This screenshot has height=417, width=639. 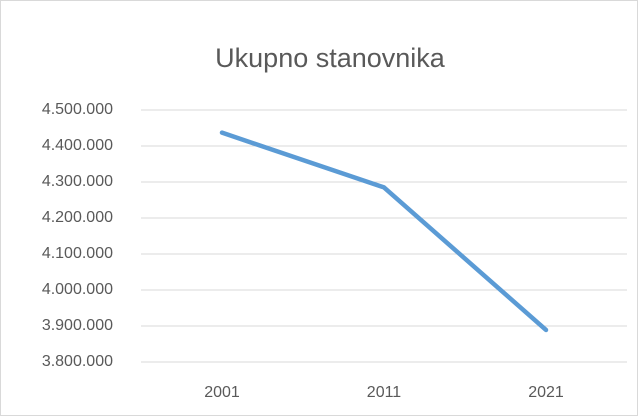 I want to click on y-tick-label: 4.200.000, so click(x=77, y=217).